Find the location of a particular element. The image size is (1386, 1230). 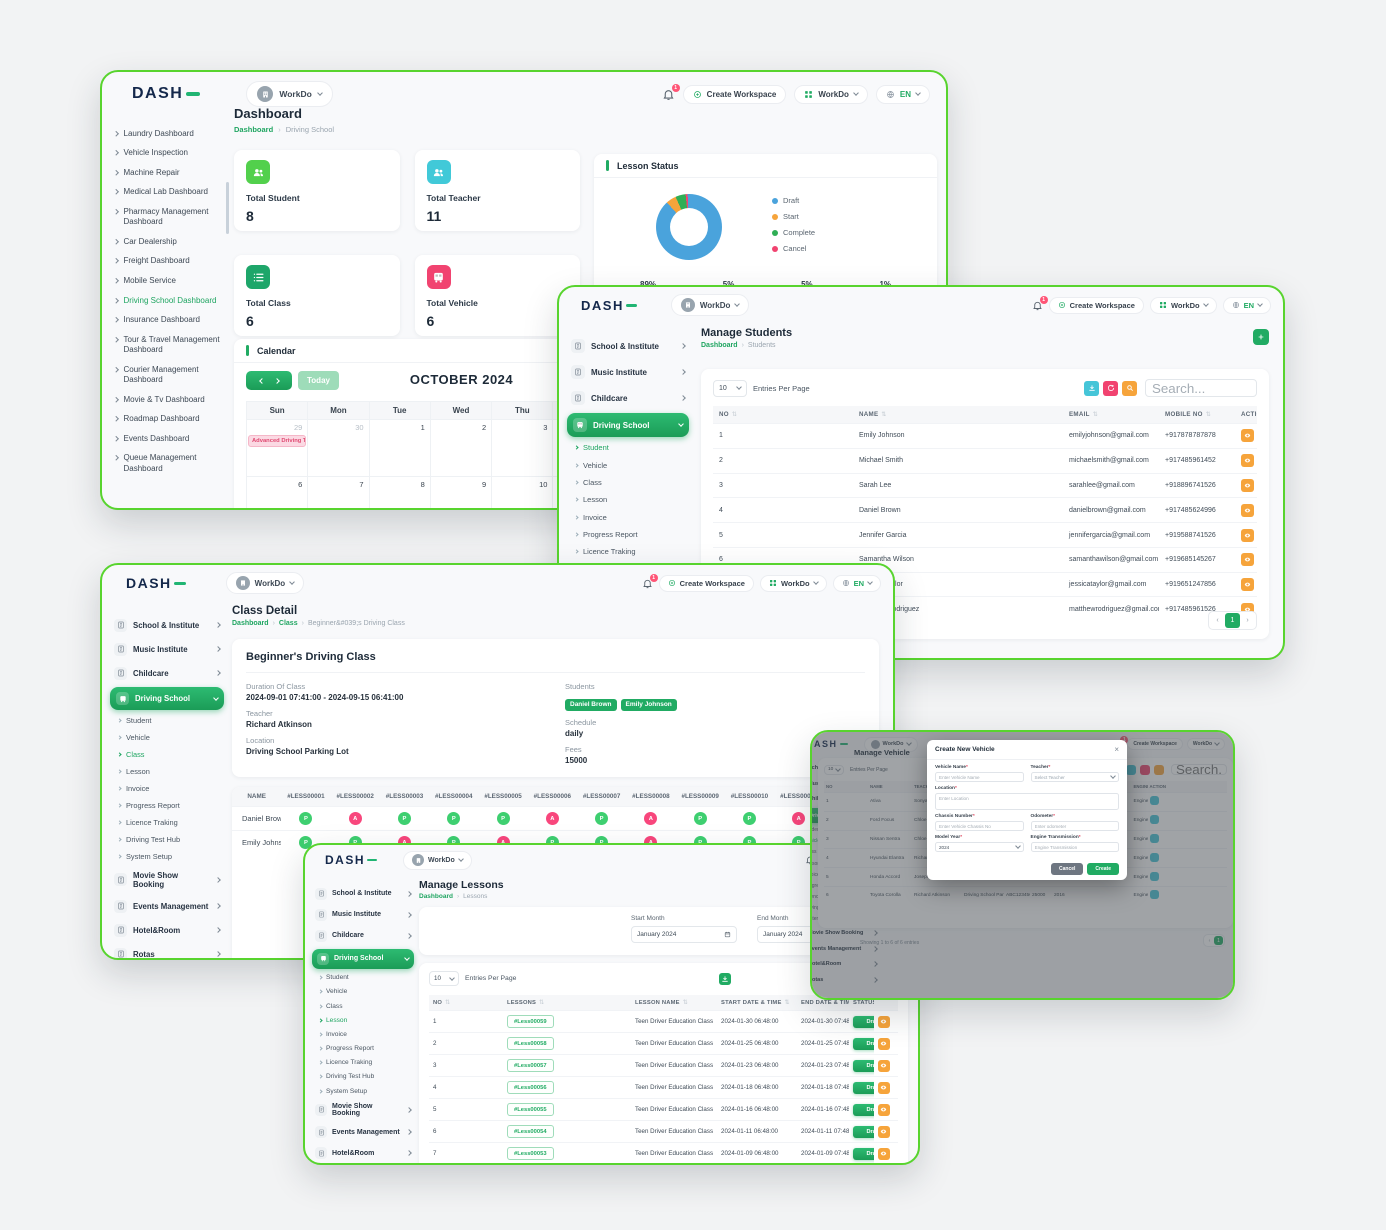

breadcrumb-mid: Class is located at coordinates (288, 623).